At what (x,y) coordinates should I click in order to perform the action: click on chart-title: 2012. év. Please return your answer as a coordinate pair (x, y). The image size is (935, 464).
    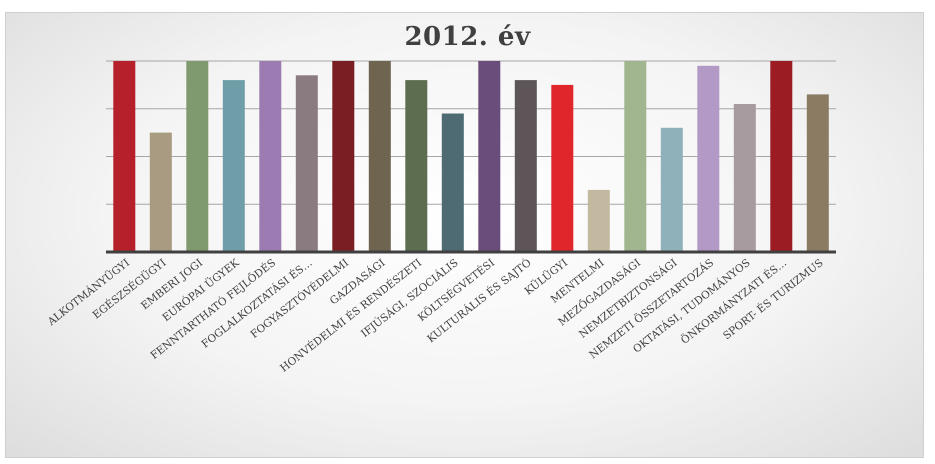
    Looking at the image, I should click on (467, 37).